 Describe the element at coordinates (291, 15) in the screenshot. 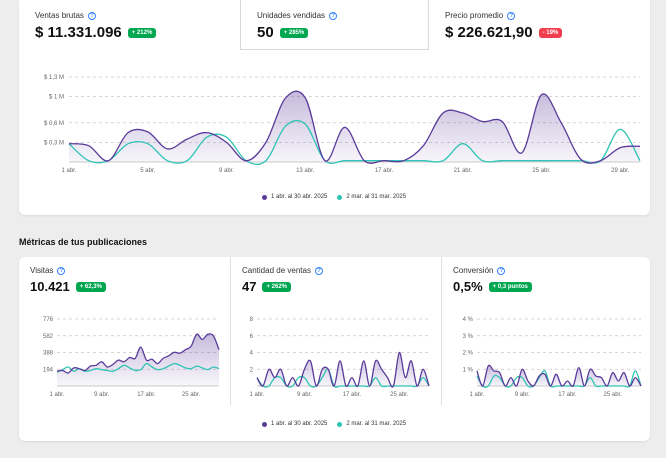

I see `kpi-label: Unidades vendidas` at that location.